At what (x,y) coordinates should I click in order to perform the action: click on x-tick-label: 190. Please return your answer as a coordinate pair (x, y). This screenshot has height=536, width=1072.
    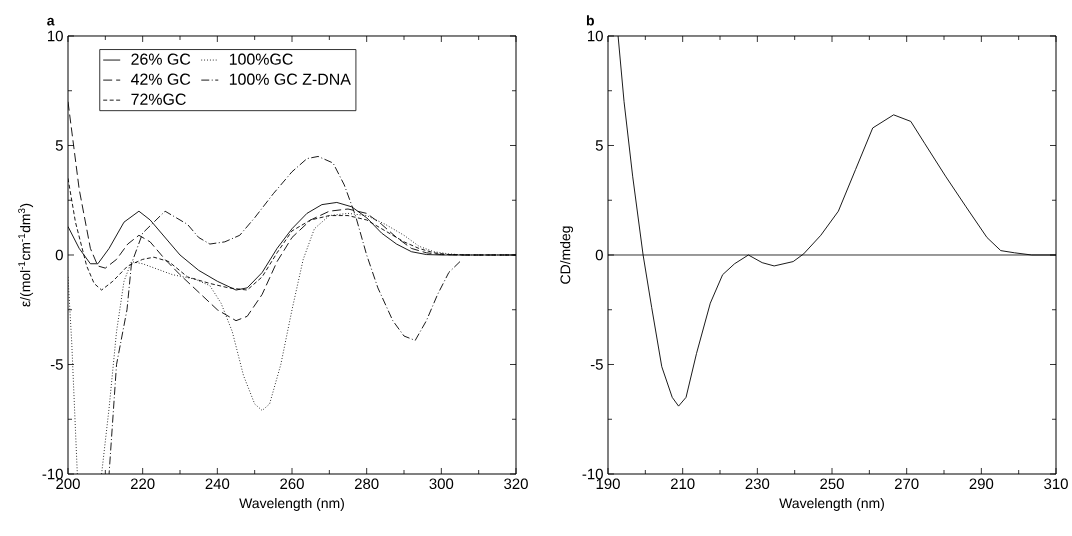
    Looking at the image, I should click on (608, 484).